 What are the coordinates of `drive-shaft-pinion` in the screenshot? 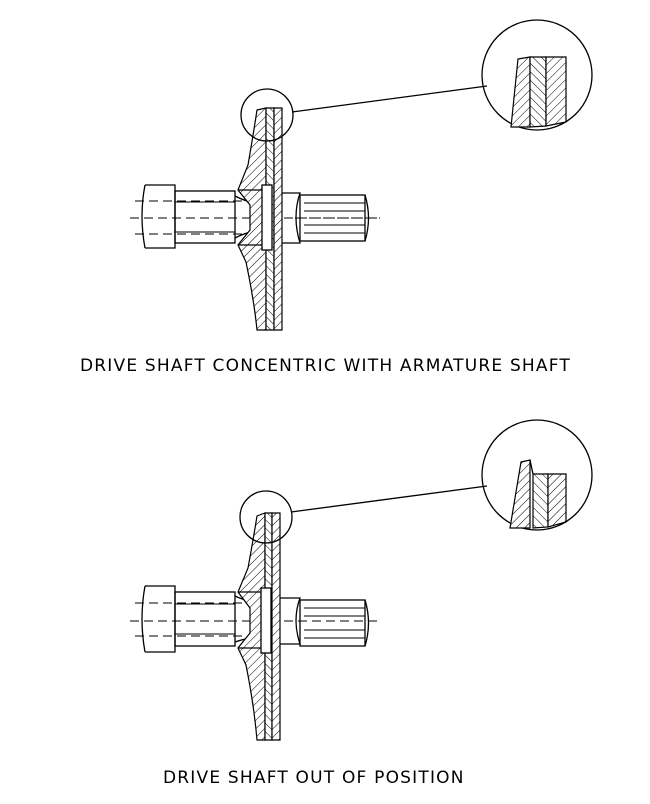 It's located at (322, 622).